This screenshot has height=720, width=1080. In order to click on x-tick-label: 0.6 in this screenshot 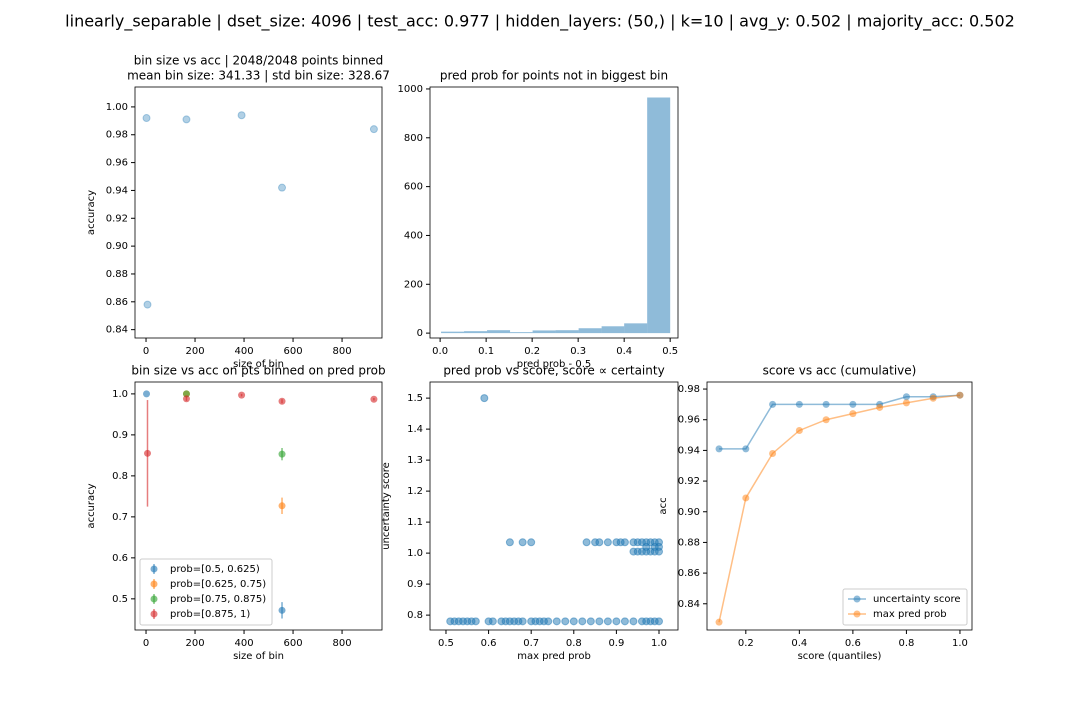, I will do `click(489, 643)`.